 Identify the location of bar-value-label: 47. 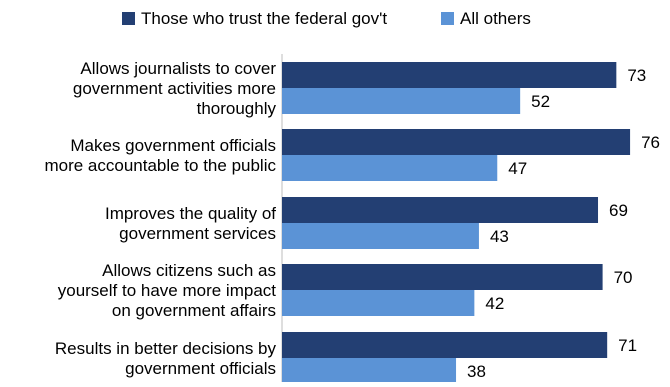
(517, 168).